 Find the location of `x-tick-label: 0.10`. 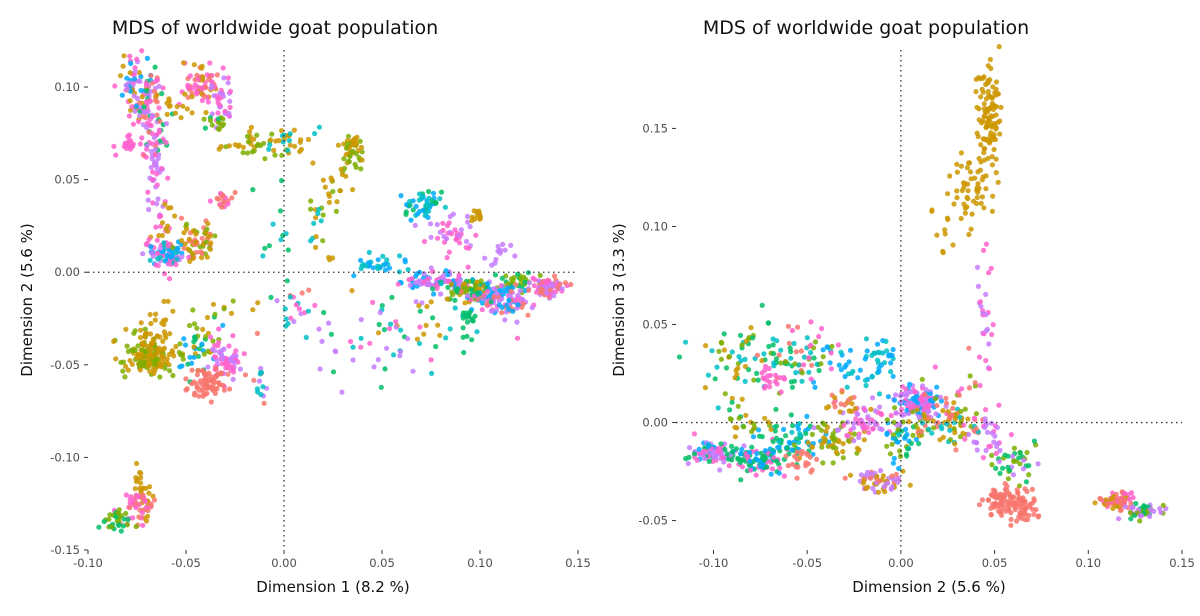

x-tick-label: 0.10 is located at coordinates (1088, 563).